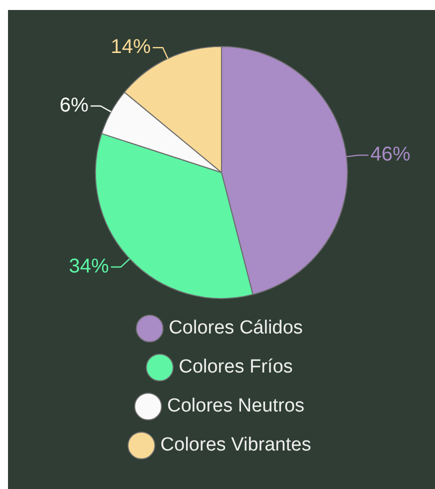 The height and width of the screenshot is (489, 435). What do you see at coordinates (130, 47) in the screenshot?
I see `data-label: 14%` at bounding box center [130, 47].